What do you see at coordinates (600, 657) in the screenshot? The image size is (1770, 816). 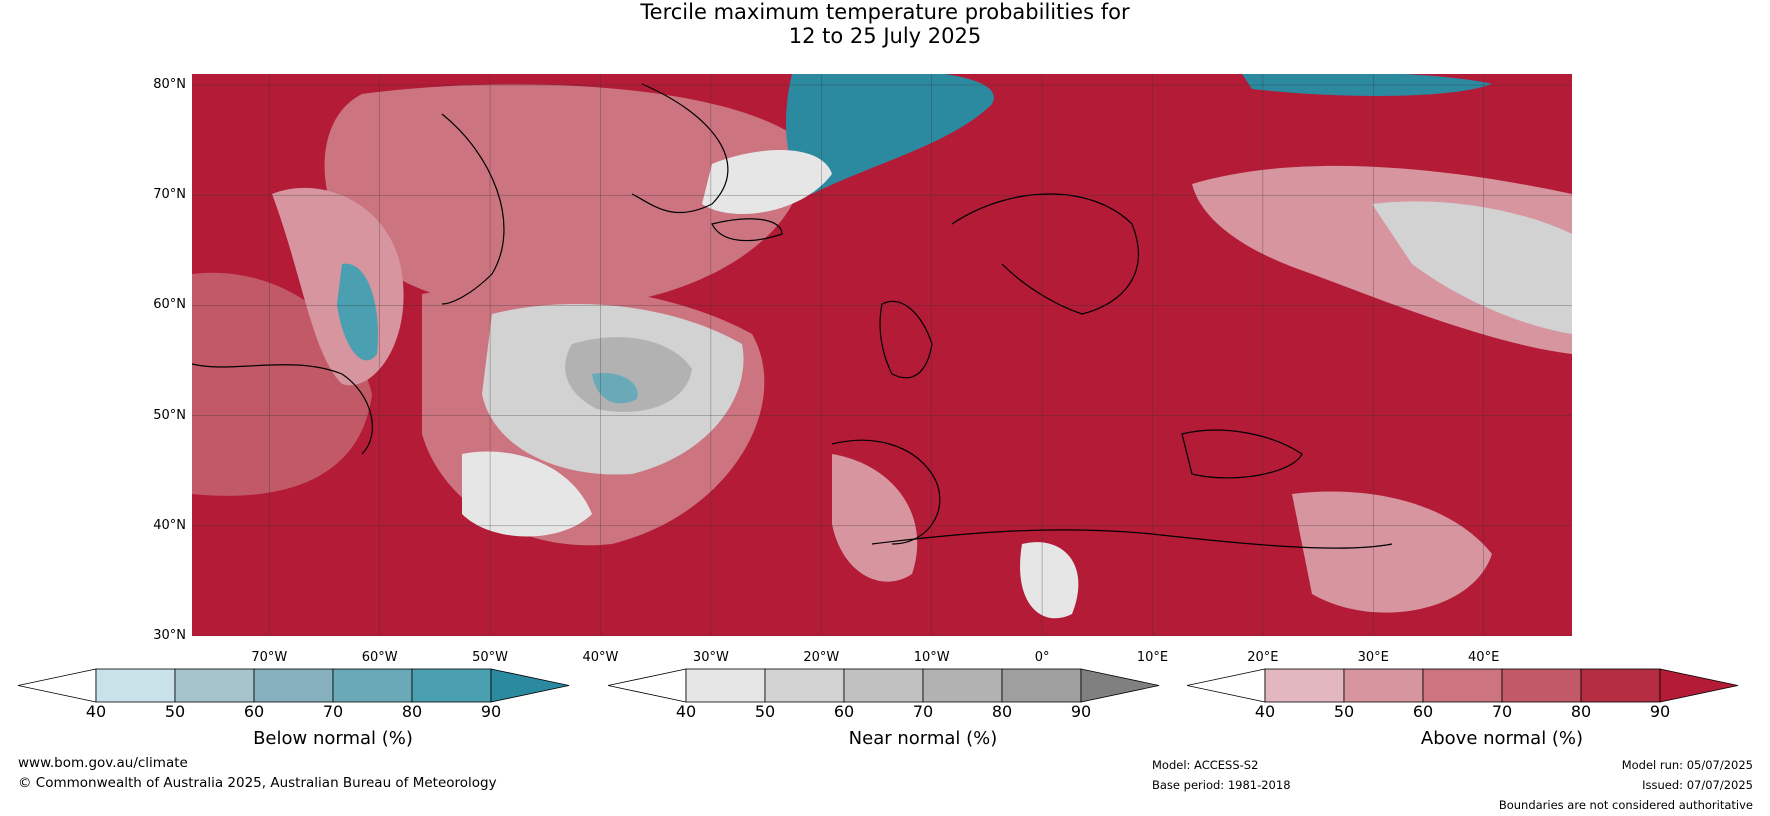 I see `longitude-label: 40°W` at bounding box center [600, 657].